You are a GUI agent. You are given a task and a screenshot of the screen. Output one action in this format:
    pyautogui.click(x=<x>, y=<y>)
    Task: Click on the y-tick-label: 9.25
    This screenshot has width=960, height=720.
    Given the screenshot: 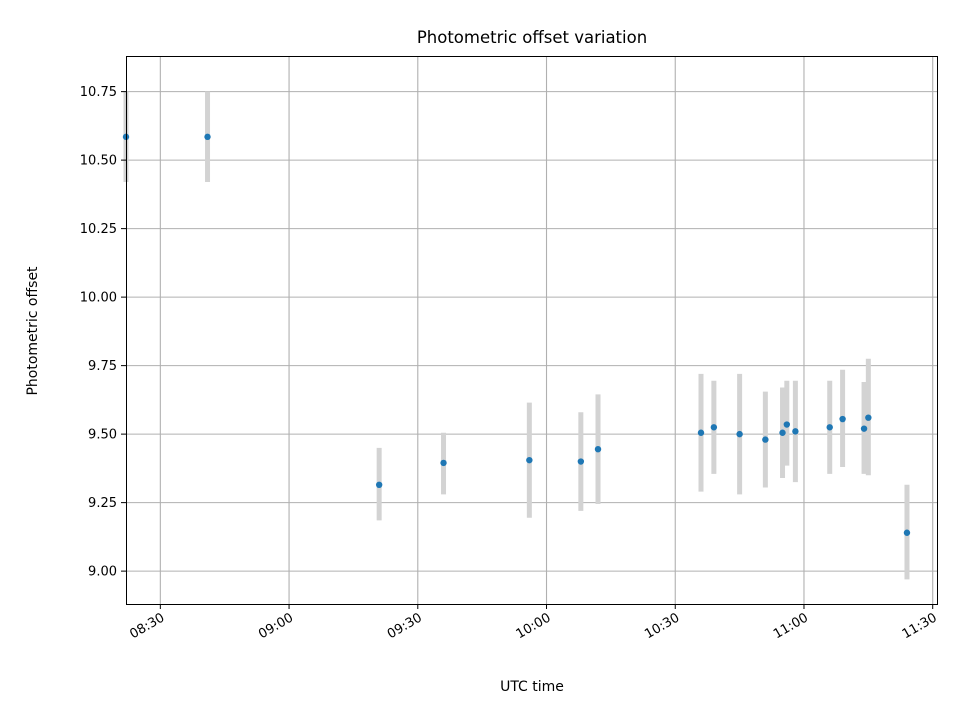 What is the action you would take?
    pyautogui.click(x=102, y=503)
    